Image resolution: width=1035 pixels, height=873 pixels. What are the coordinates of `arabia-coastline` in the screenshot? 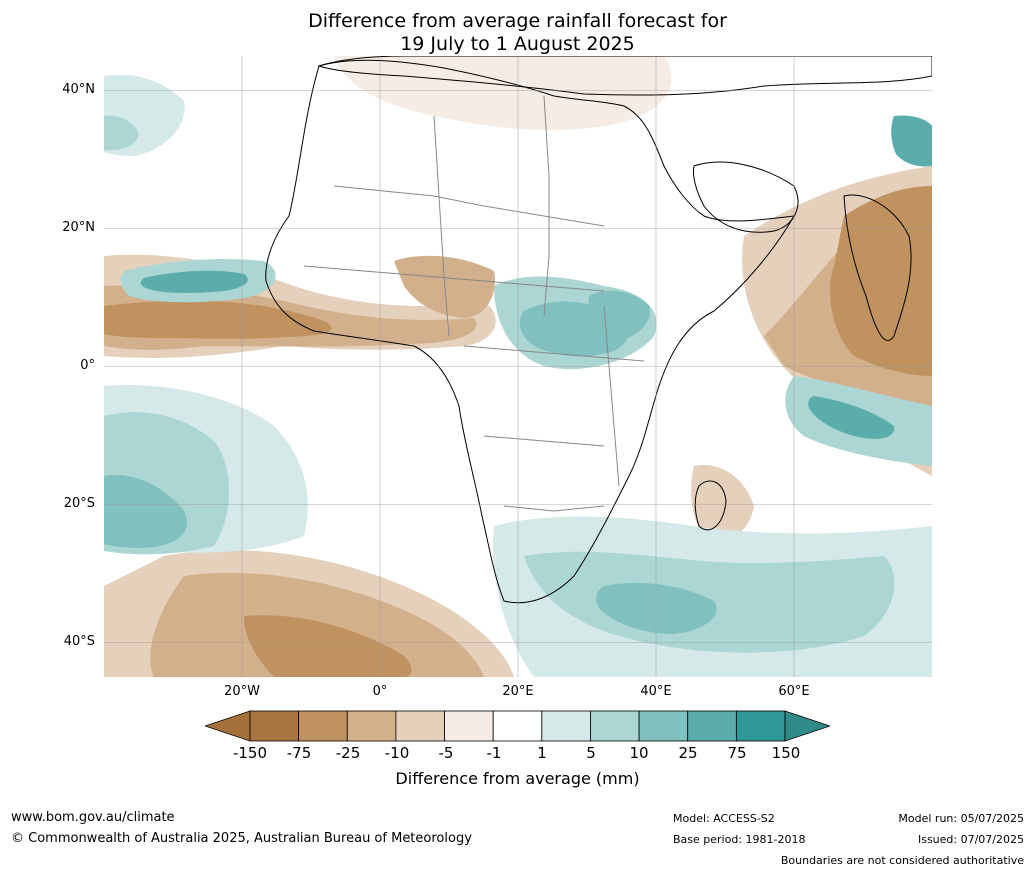 It's located at (746, 197).